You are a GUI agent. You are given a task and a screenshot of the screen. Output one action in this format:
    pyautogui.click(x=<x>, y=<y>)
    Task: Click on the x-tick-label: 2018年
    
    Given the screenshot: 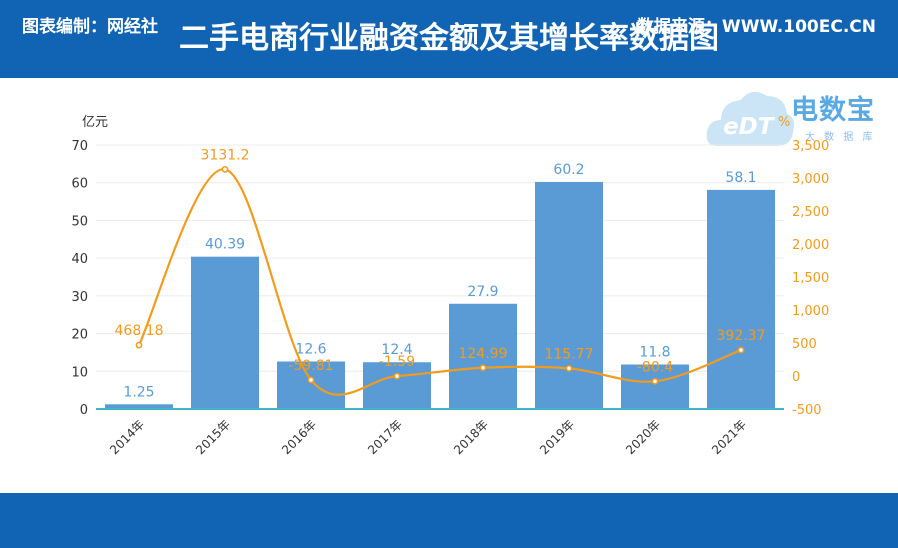 What is the action you would take?
    pyautogui.click(x=471, y=437)
    